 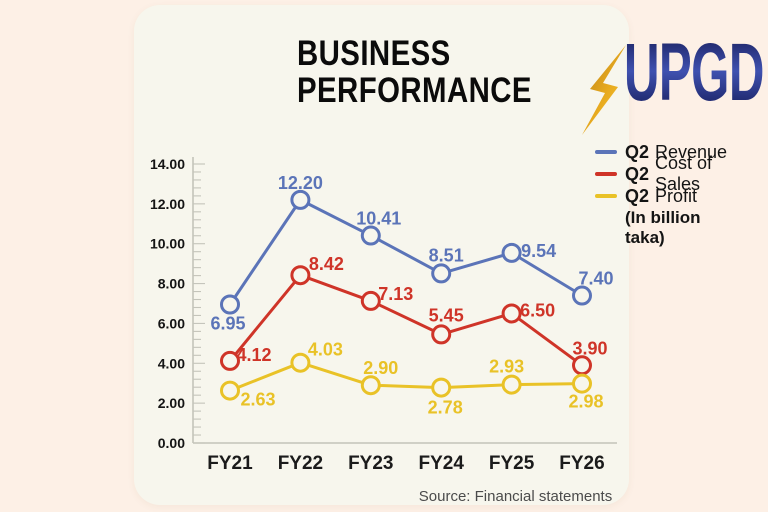 I want to click on legend-item-q2-profit: Q2 Profit, so click(x=661, y=196).